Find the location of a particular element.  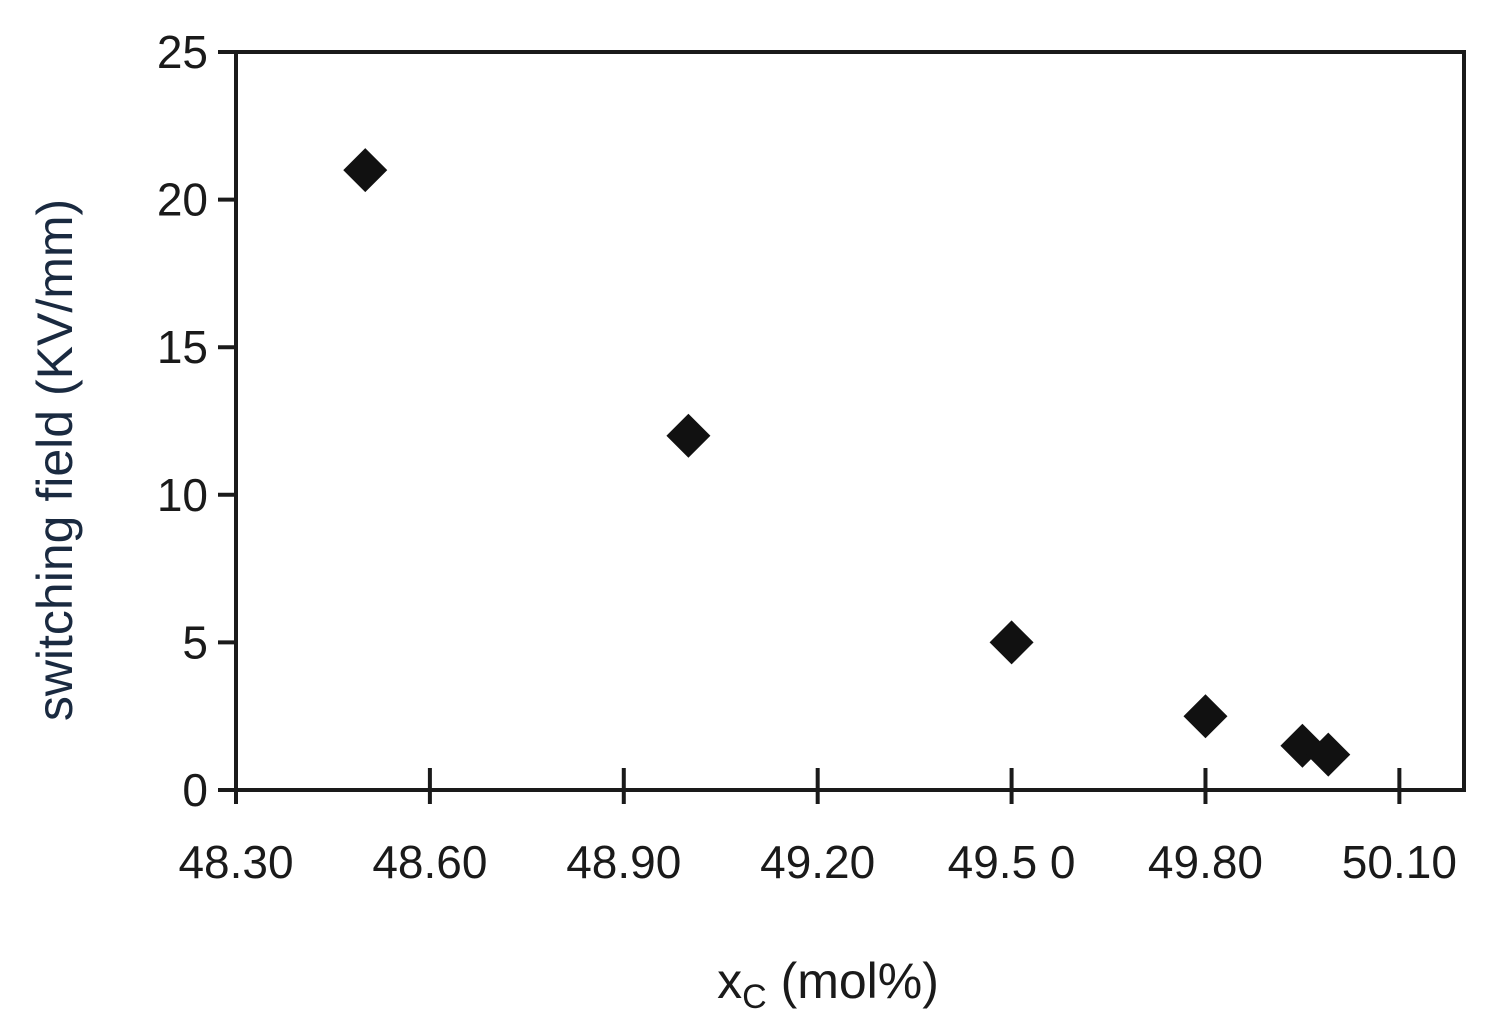

x-tick-label: 50.10 is located at coordinates (1399, 862).